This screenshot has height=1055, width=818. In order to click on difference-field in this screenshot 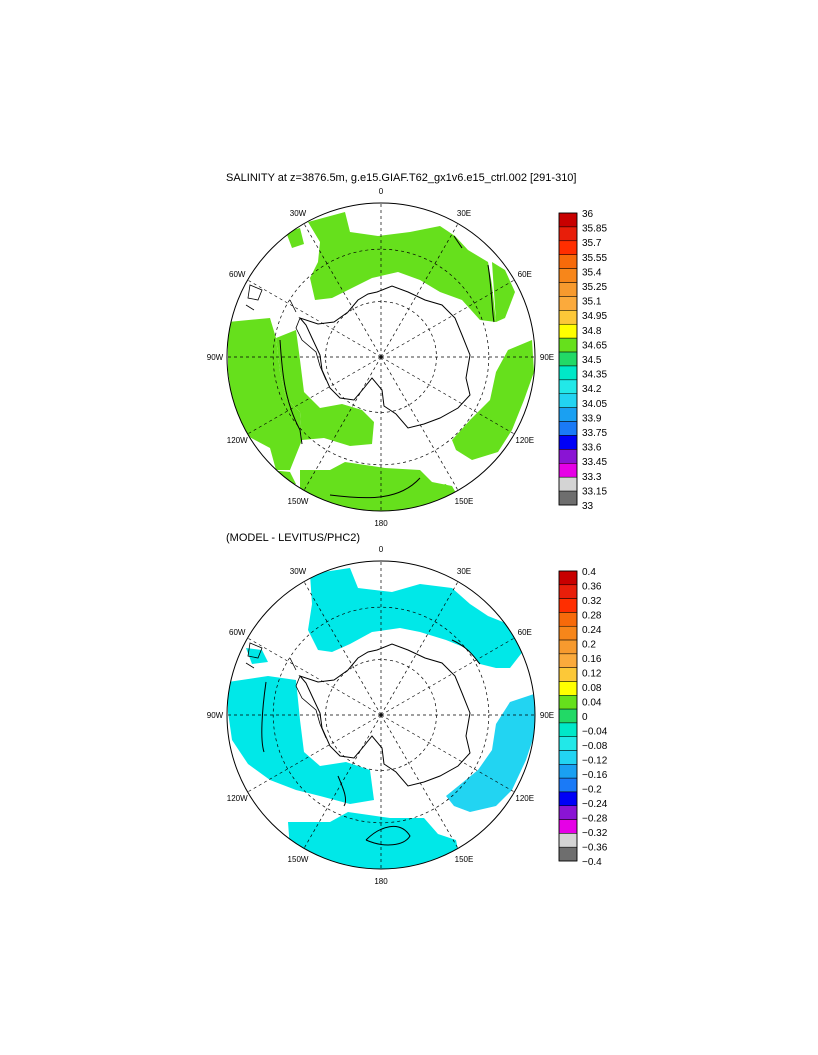, I will do `click(381, 718)`.